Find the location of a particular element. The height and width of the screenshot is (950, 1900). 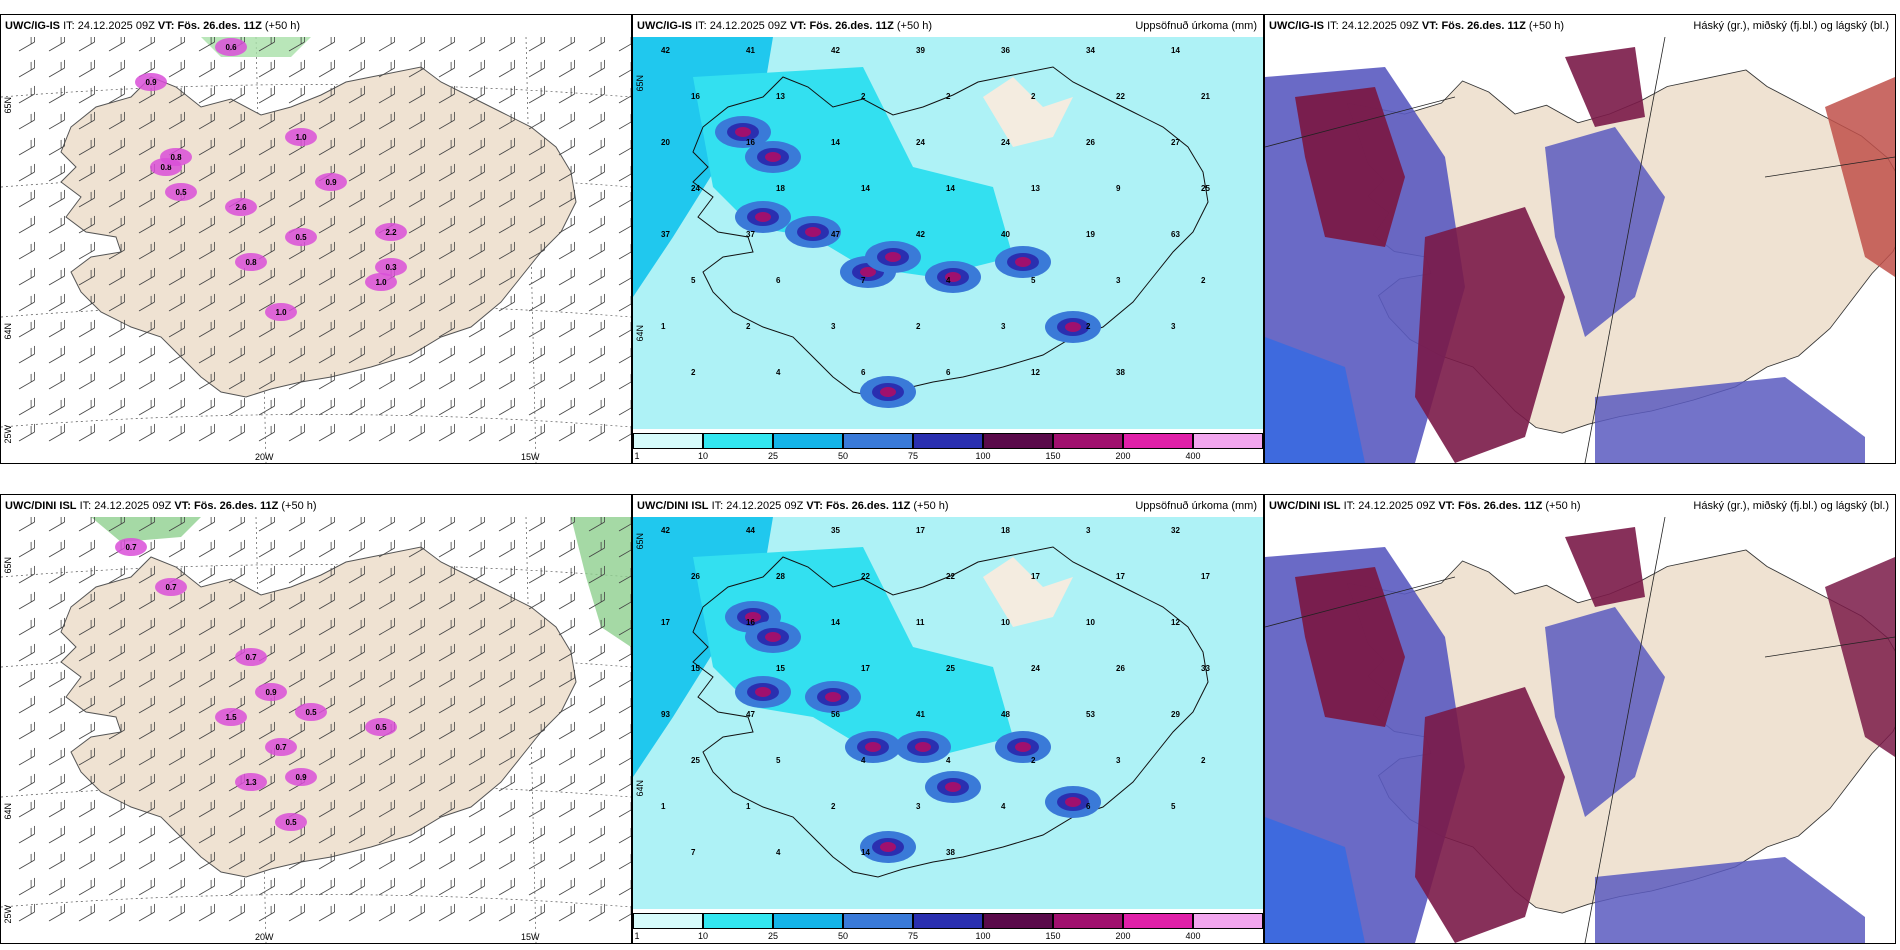

precip-value-label: 16 is located at coordinates (695, 96).